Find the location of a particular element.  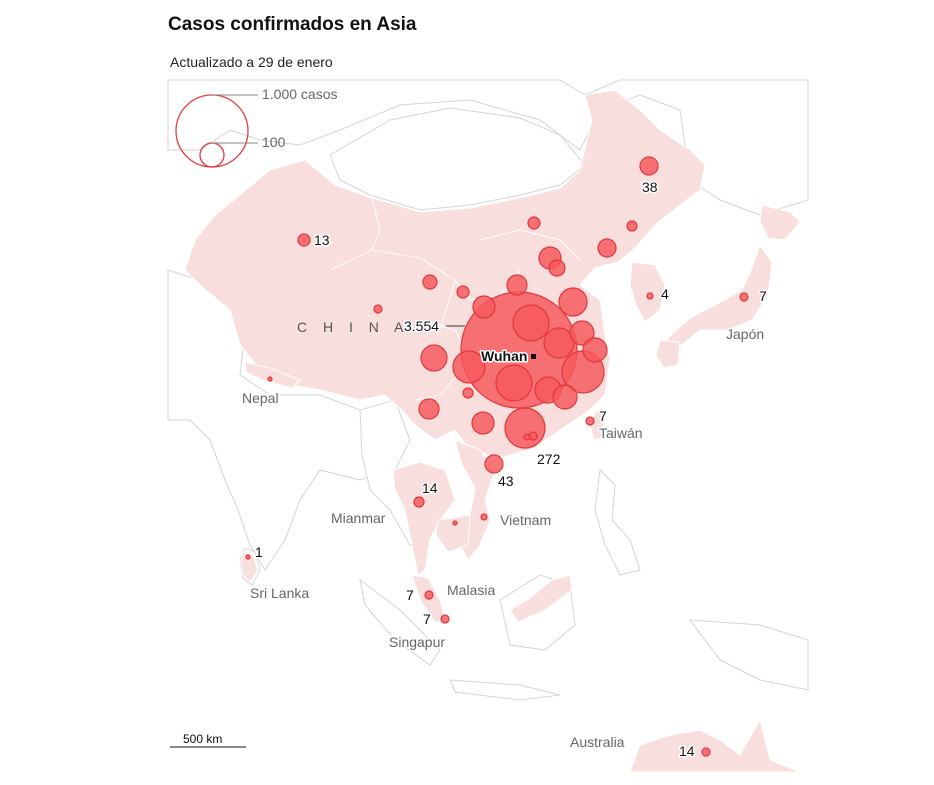

label-malaysia: Malasia is located at coordinates (471, 590).